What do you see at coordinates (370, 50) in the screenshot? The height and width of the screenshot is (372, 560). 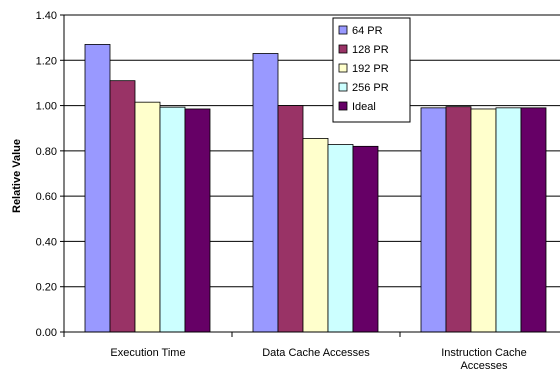 I see `legend-label: 128 PR` at bounding box center [370, 50].